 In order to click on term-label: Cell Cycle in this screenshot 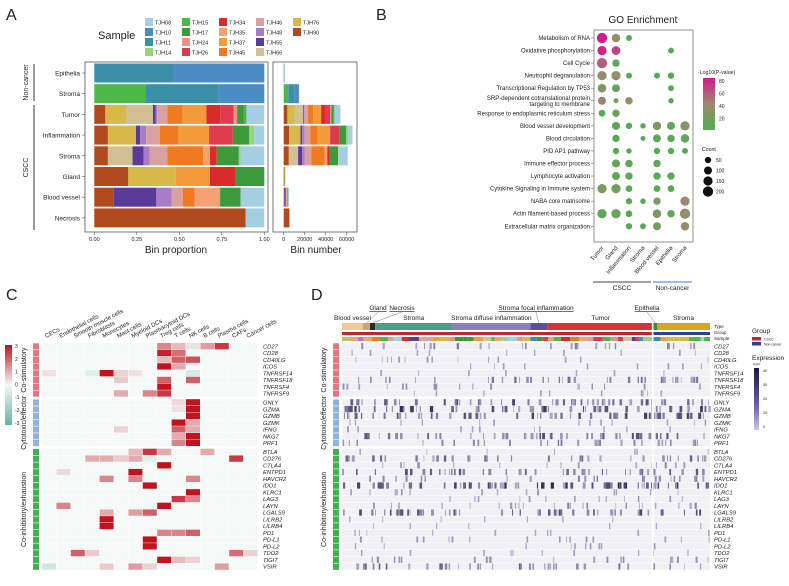, I will do `click(577, 64)`.